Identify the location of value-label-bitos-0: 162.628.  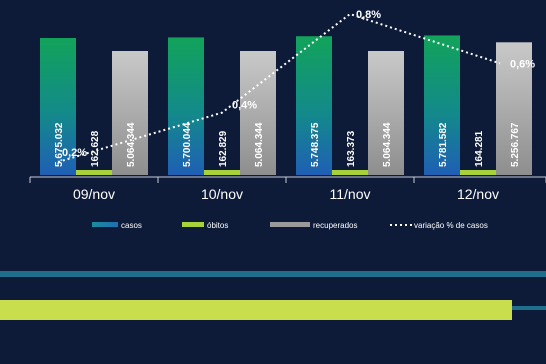
(95, 148).